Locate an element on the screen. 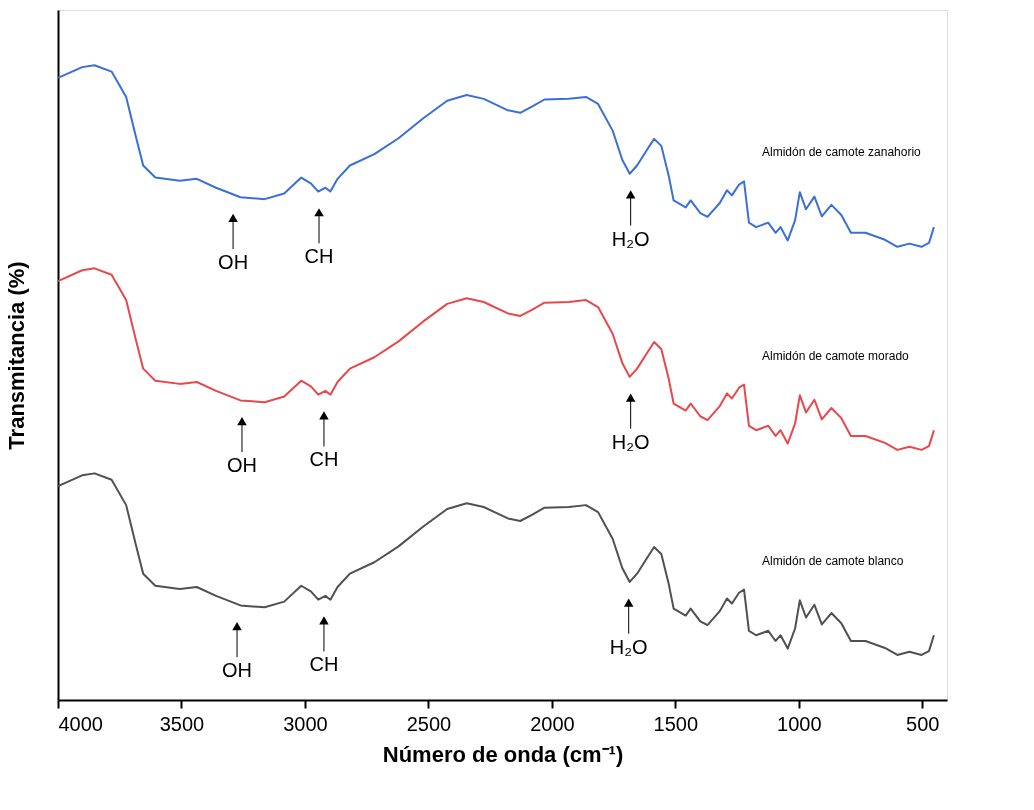  x-tick-label: 3000 is located at coordinates (305, 723).